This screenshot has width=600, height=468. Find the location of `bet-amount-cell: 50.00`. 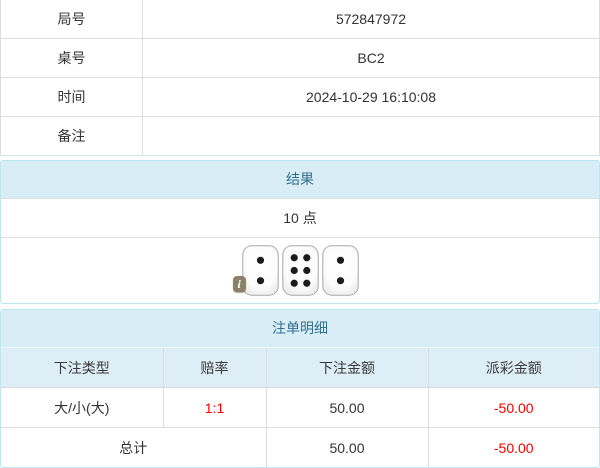

bet-amount-cell: 50.00 is located at coordinates (347, 407).